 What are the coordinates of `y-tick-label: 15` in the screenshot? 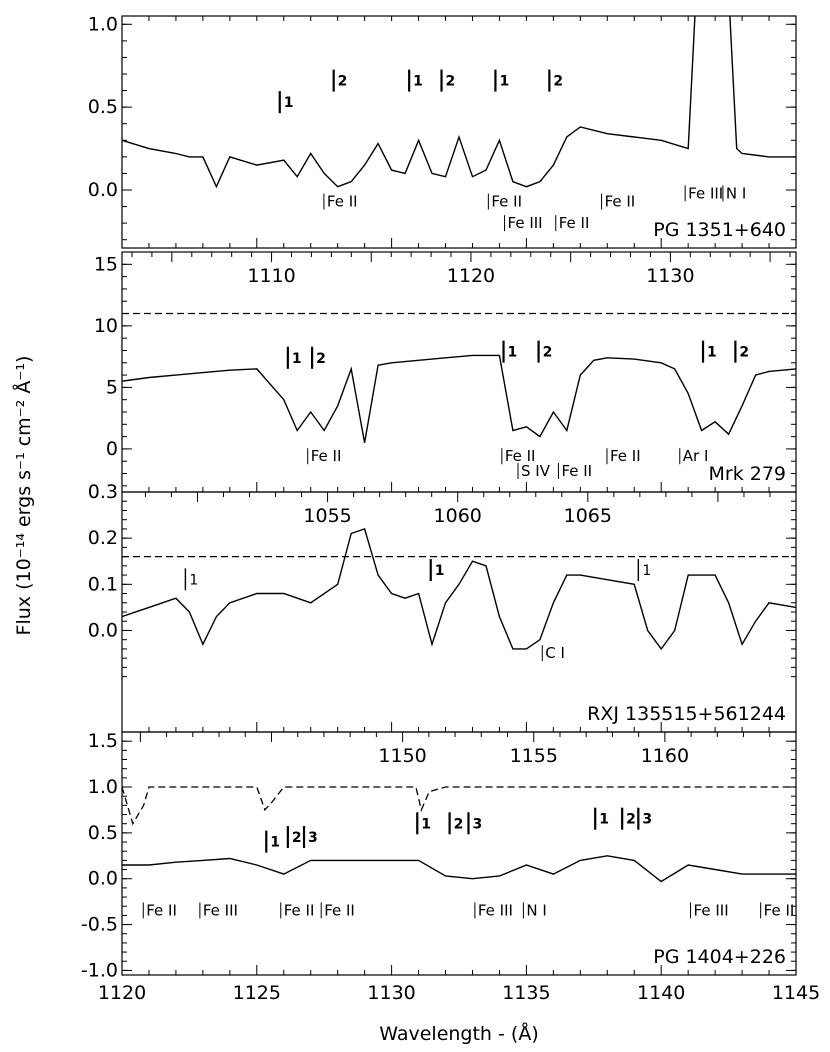 It's located at (106, 264).